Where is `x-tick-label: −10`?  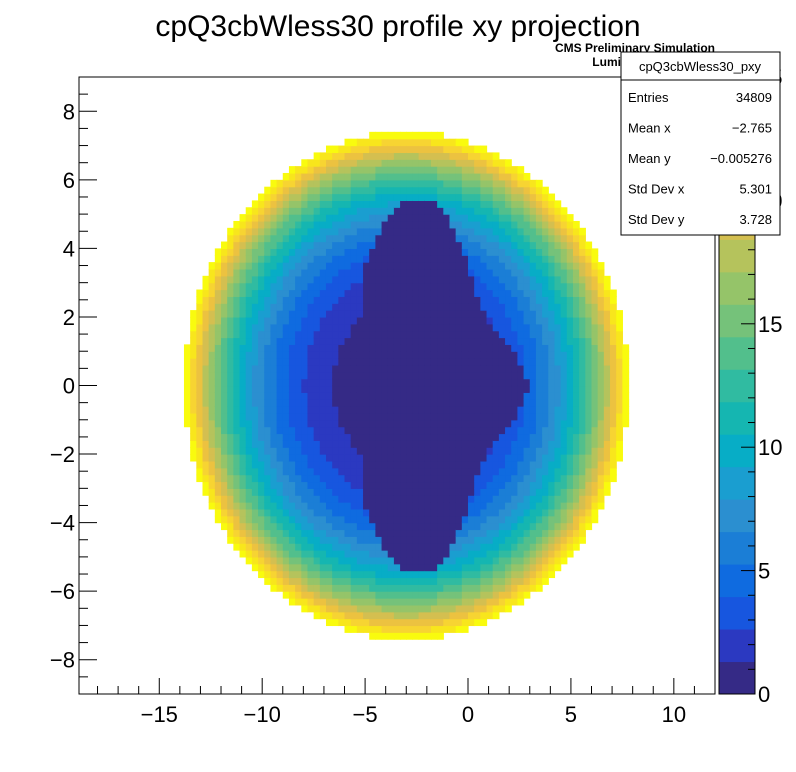
x-tick-label: −10 is located at coordinates (262, 714).